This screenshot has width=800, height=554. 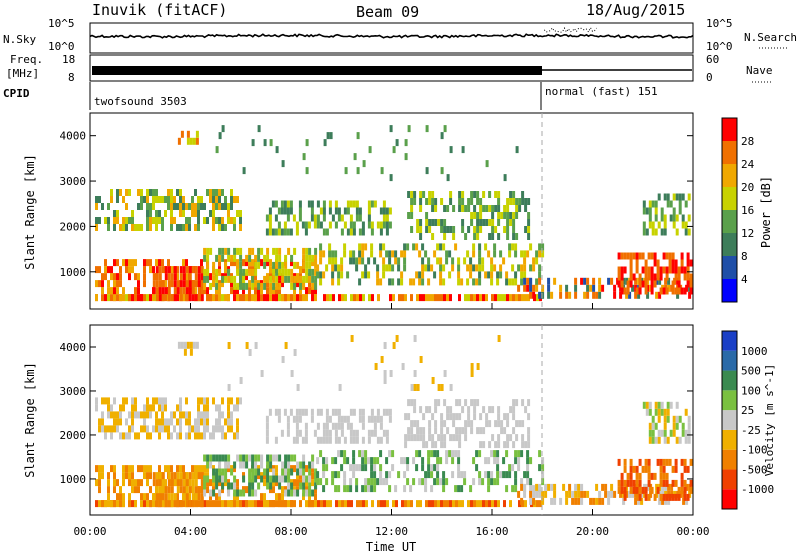 I want to click on noise-search-trace, so click(x=570, y=30).